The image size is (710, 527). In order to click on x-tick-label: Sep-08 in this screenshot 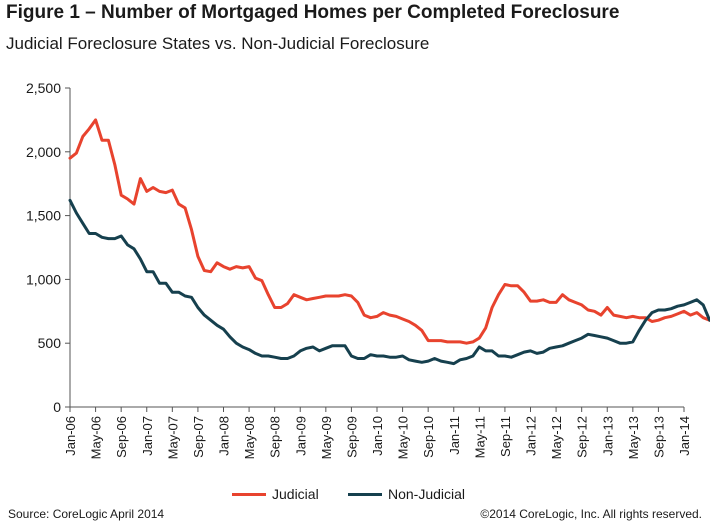, I will do `click(275, 437)`.